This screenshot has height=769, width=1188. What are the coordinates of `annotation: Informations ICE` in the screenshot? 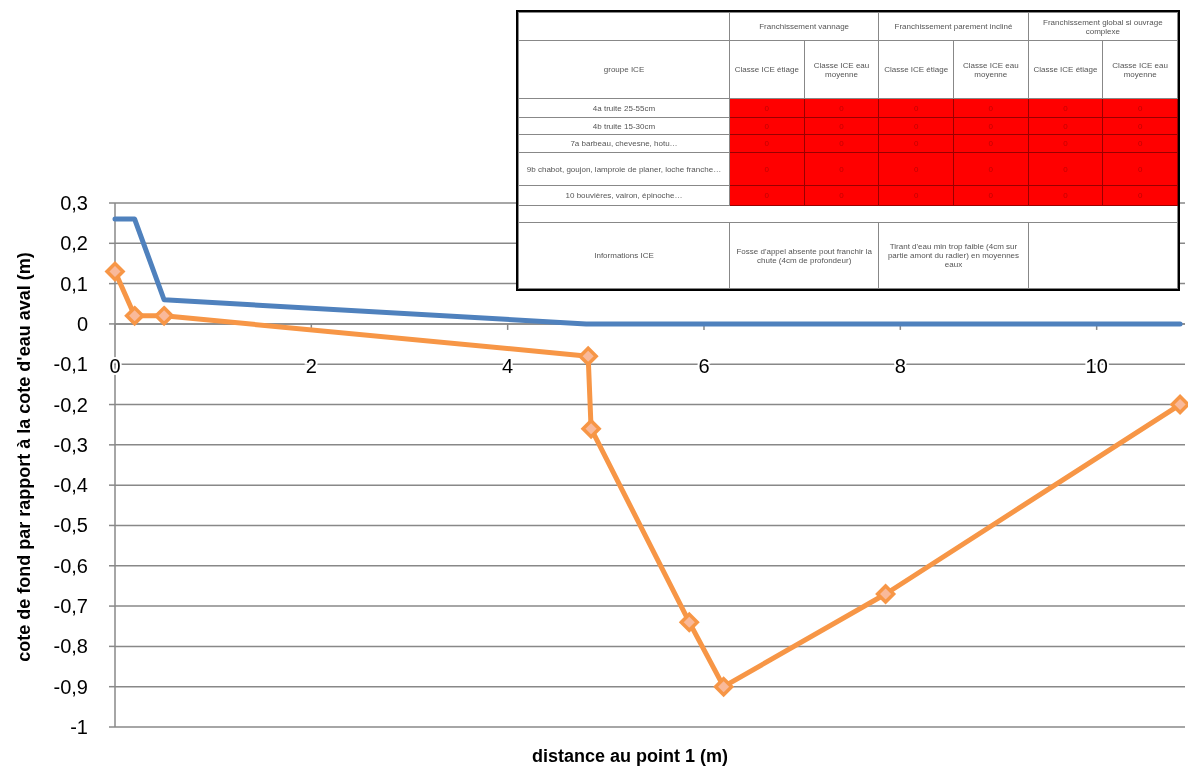 It's located at (624, 255).